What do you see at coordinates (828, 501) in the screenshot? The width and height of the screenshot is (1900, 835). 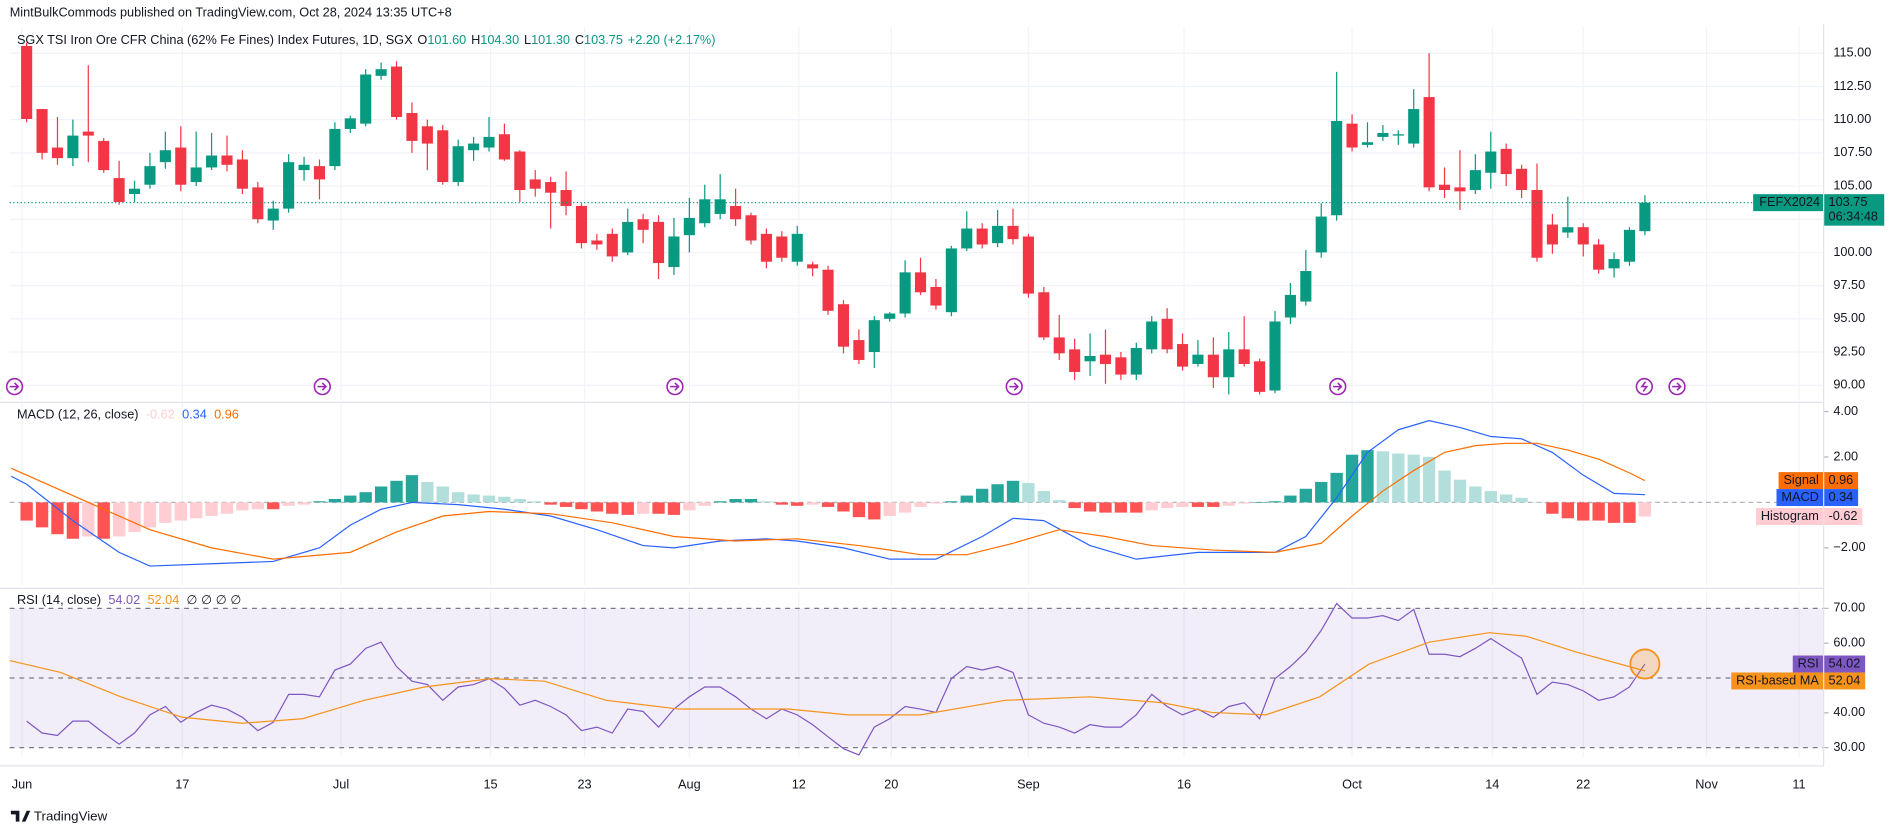 I see `series-line` at bounding box center [828, 501].